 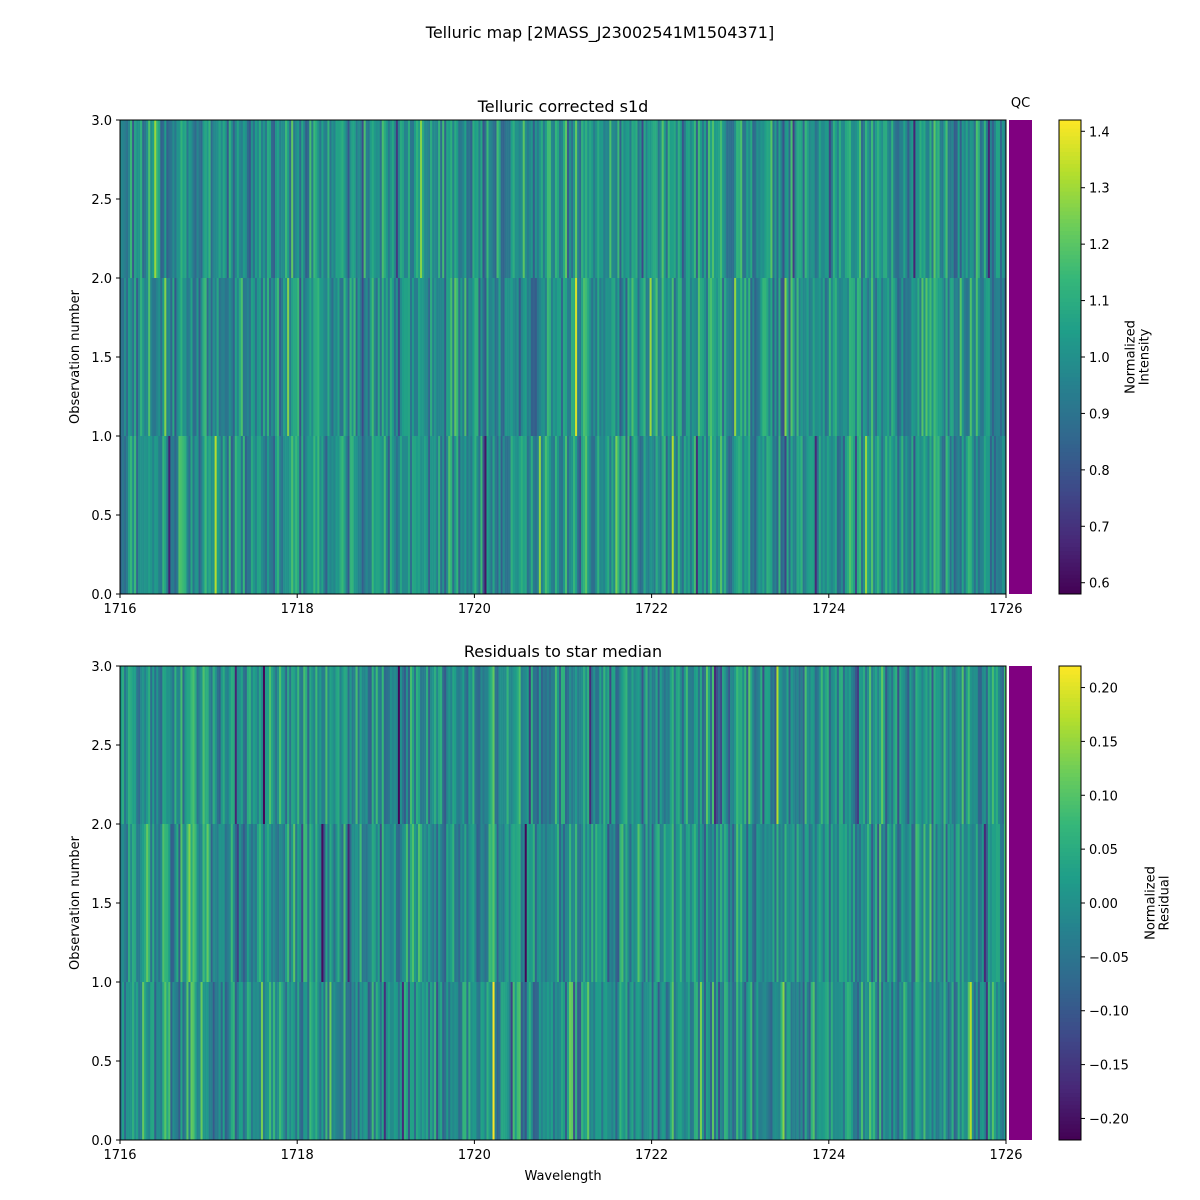 What do you see at coordinates (1109, 958) in the screenshot?
I see `colorbar-tick-label: −0.05` at bounding box center [1109, 958].